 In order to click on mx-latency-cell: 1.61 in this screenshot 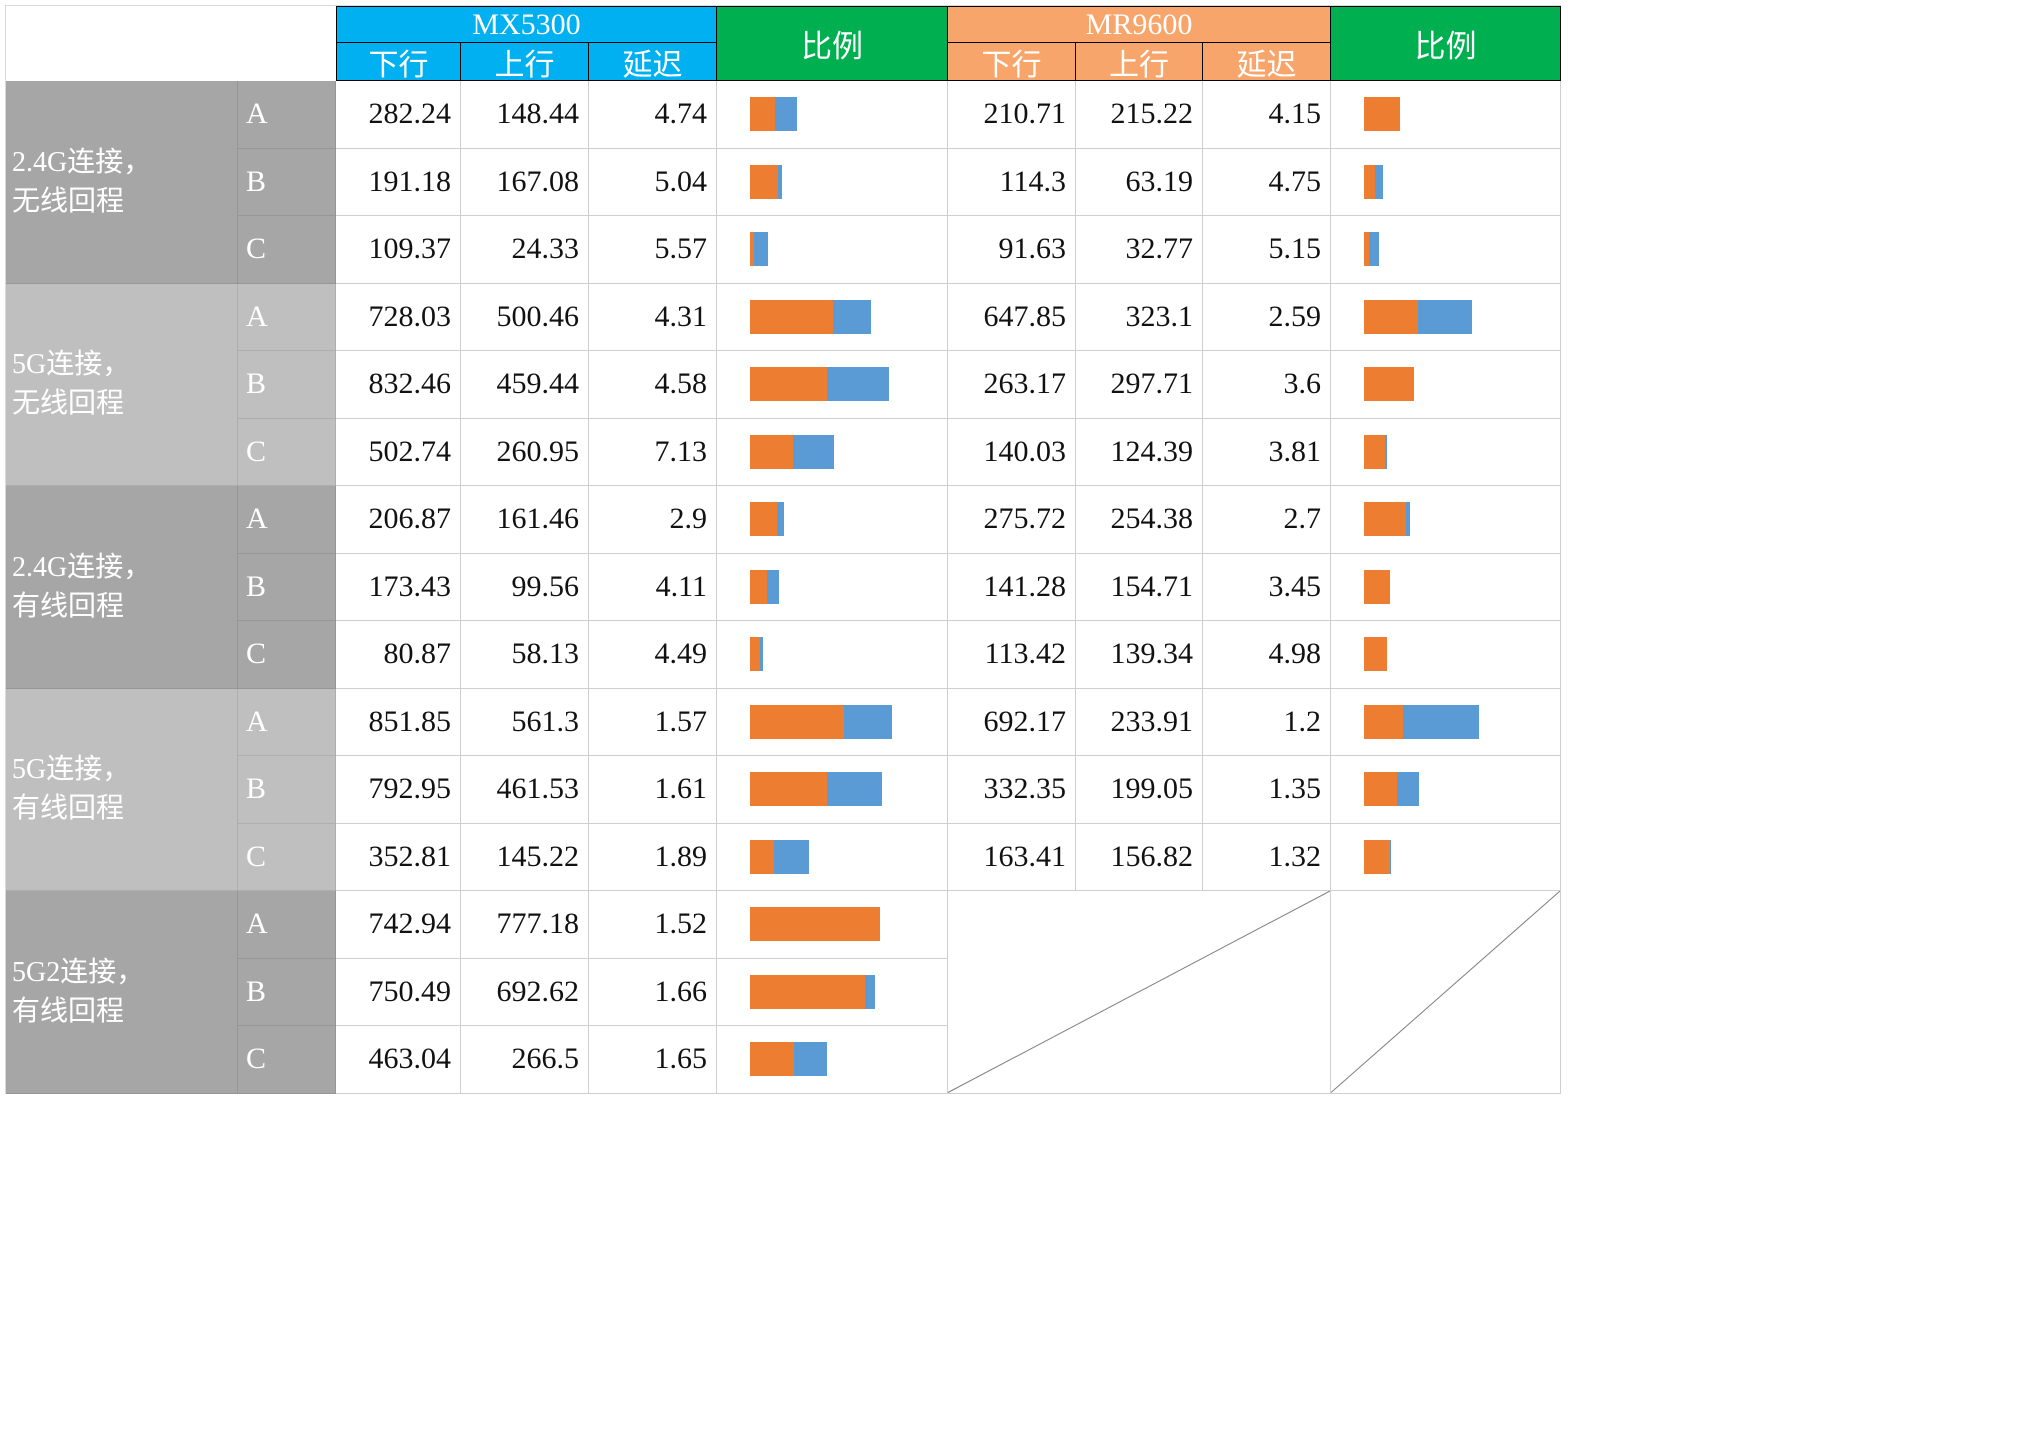, I will do `click(653, 790)`.